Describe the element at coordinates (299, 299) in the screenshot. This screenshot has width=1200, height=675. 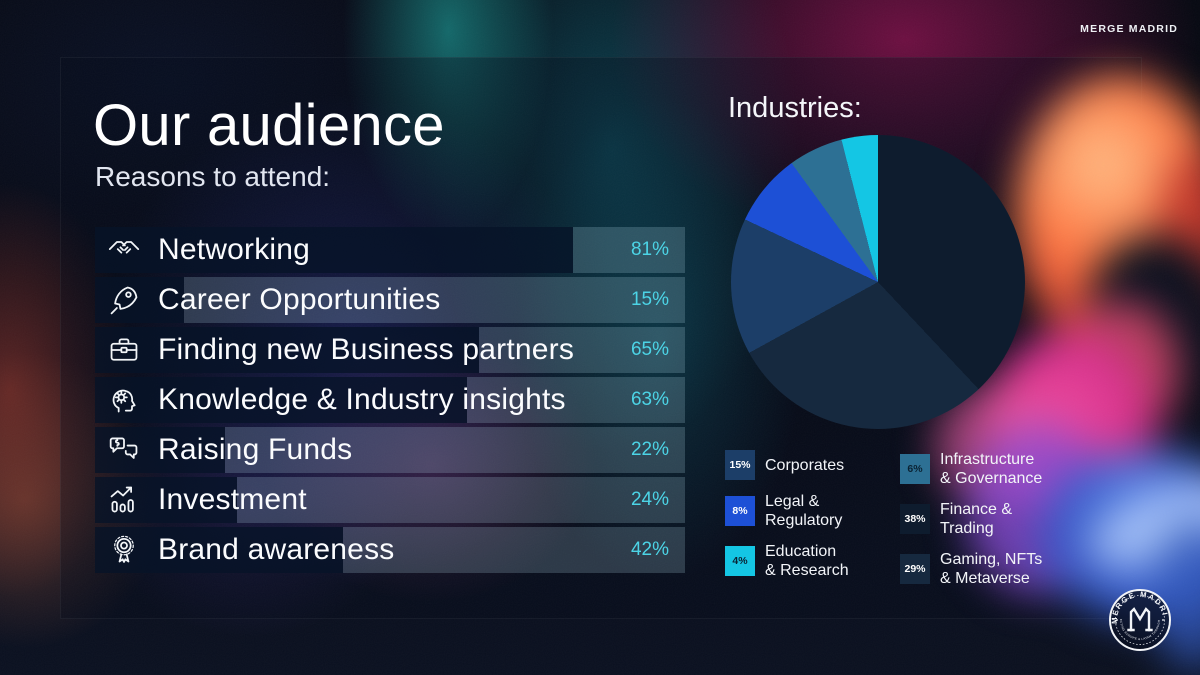
I see `bar-label: Career Opportunities` at that location.